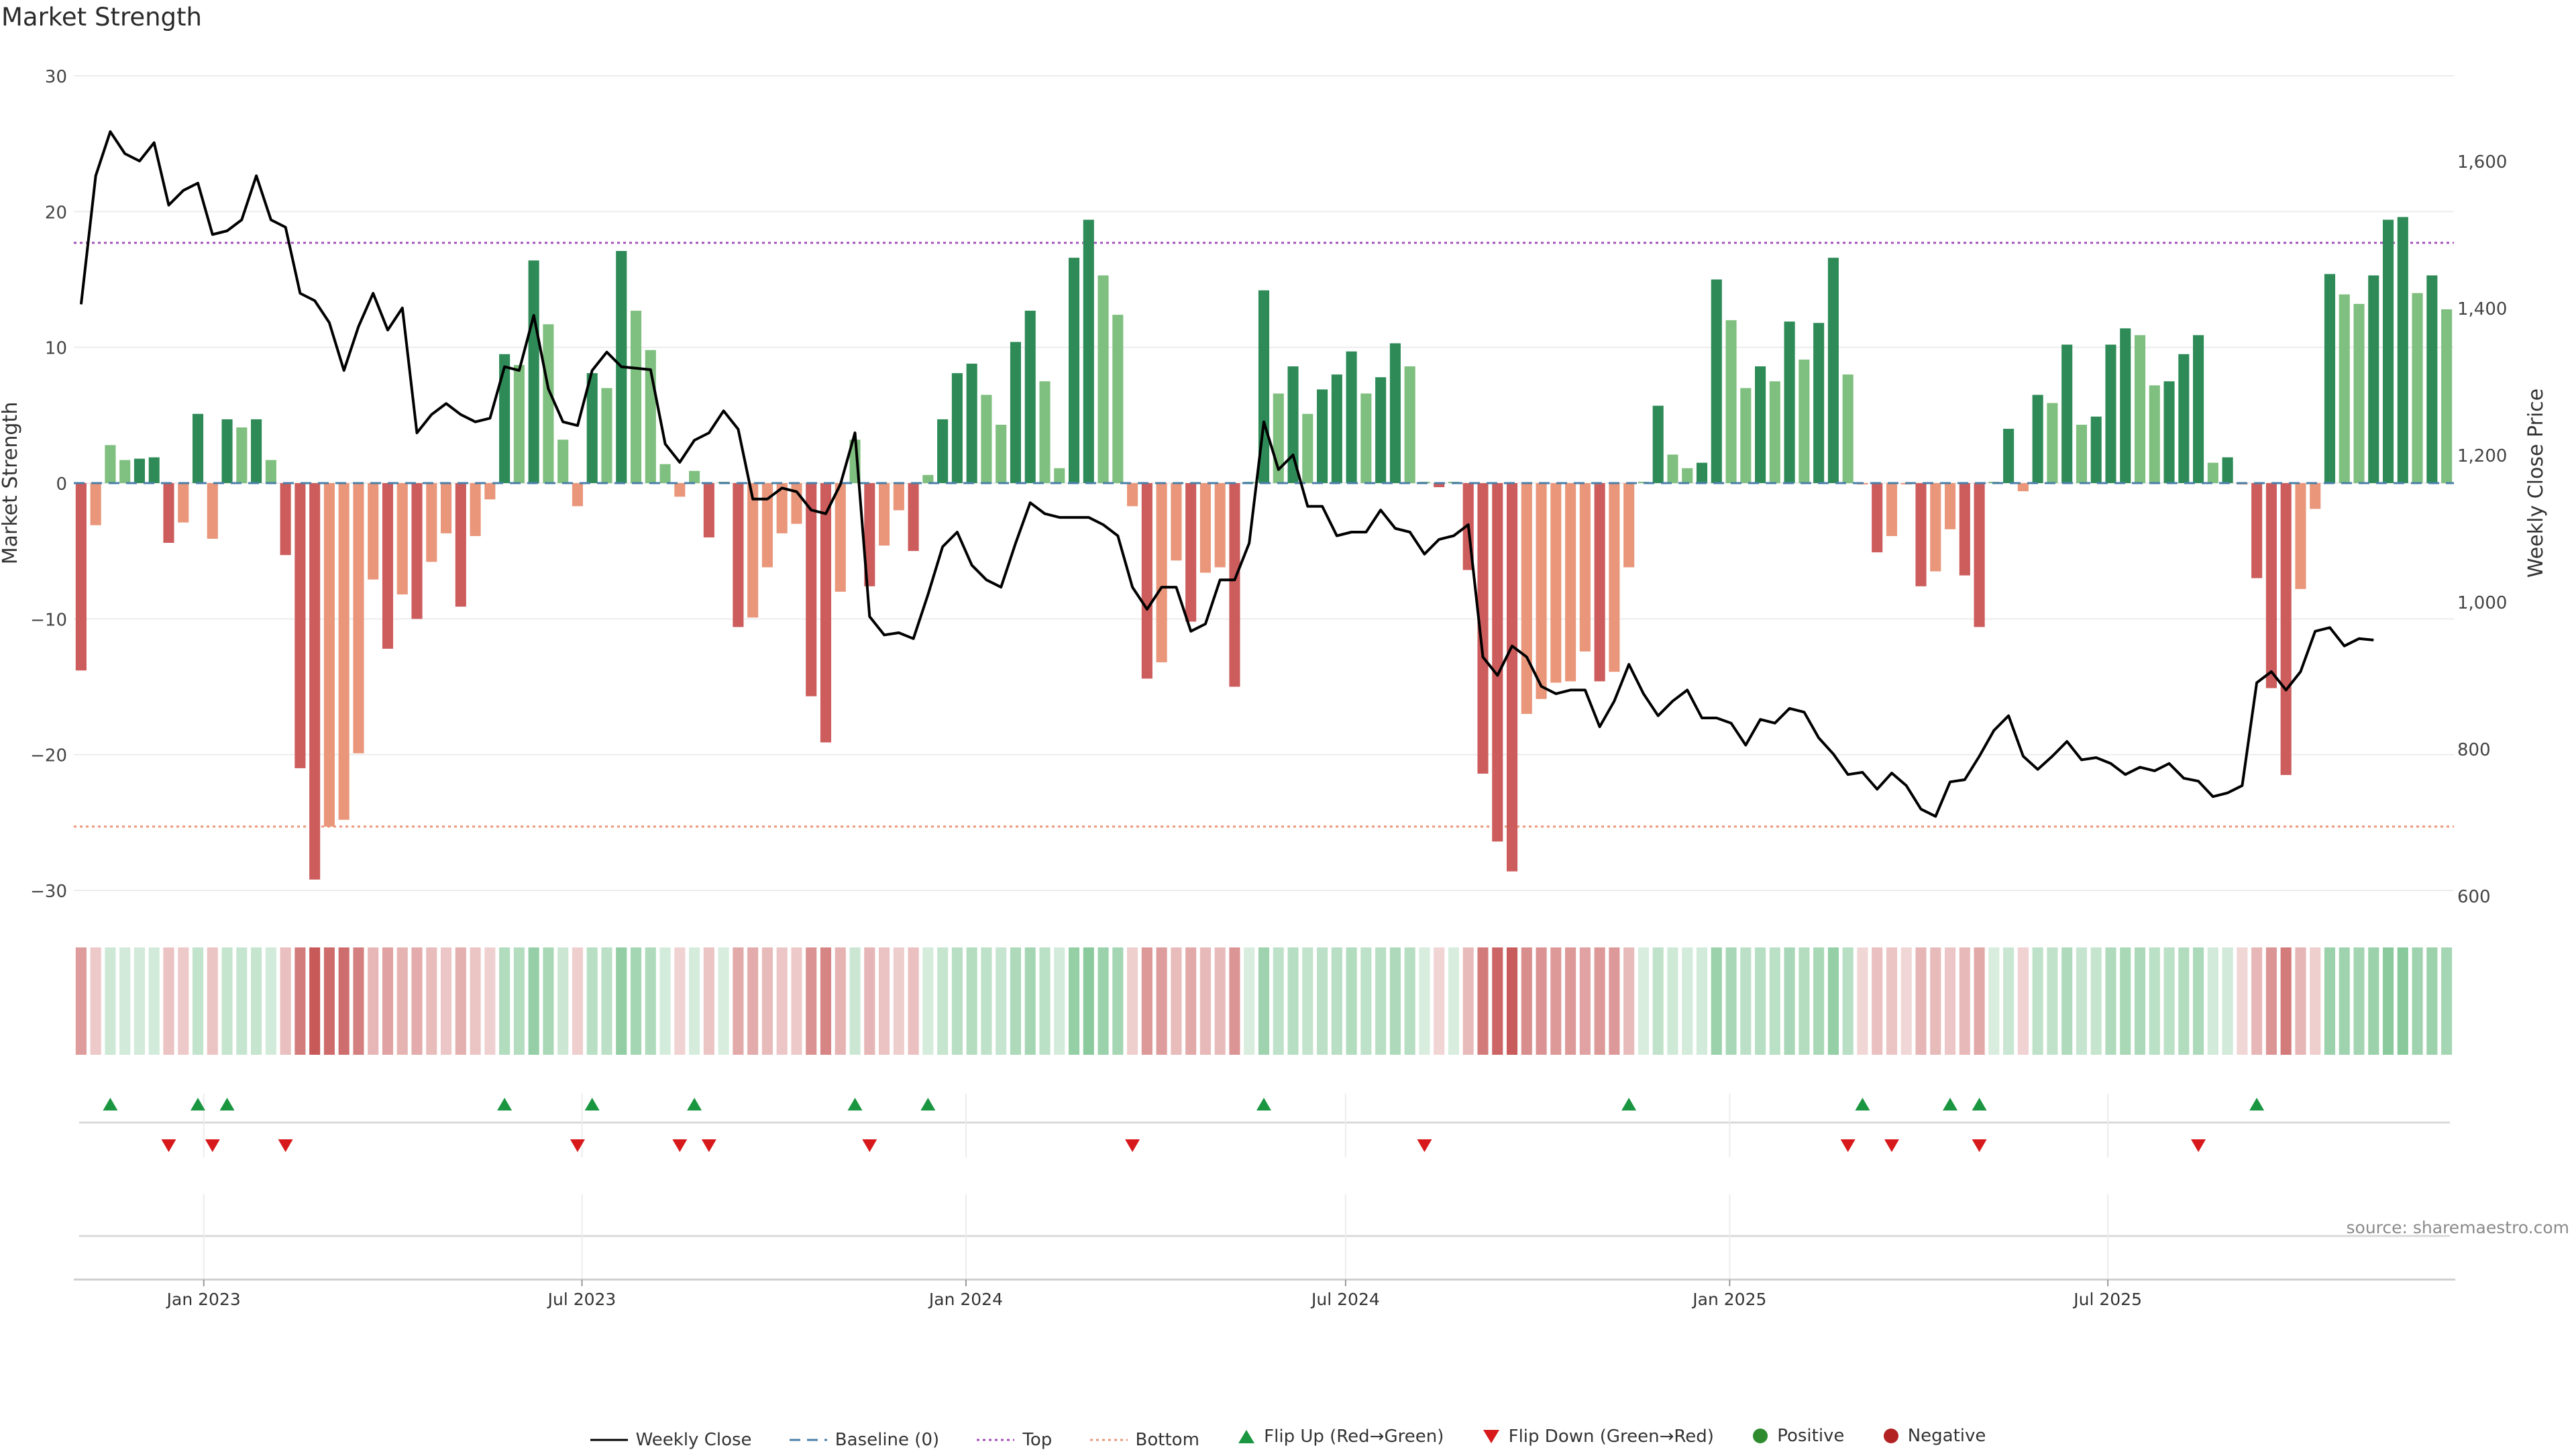 The height and width of the screenshot is (1450, 2576). What do you see at coordinates (101, 17) in the screenshot?
I see `chart-title: Market Strength` at bounding box center [101, 17].